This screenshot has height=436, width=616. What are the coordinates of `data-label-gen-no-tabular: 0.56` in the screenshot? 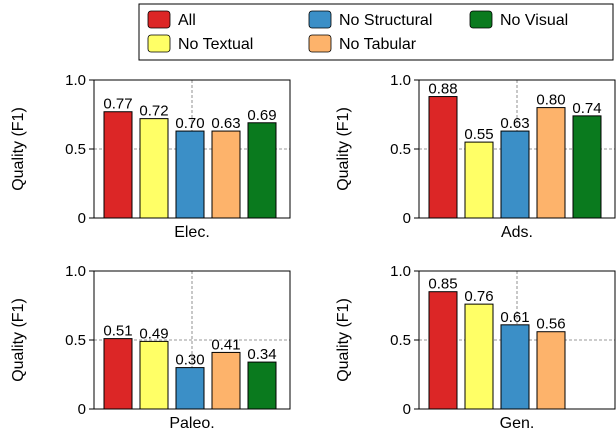 It's located at (550, 324).